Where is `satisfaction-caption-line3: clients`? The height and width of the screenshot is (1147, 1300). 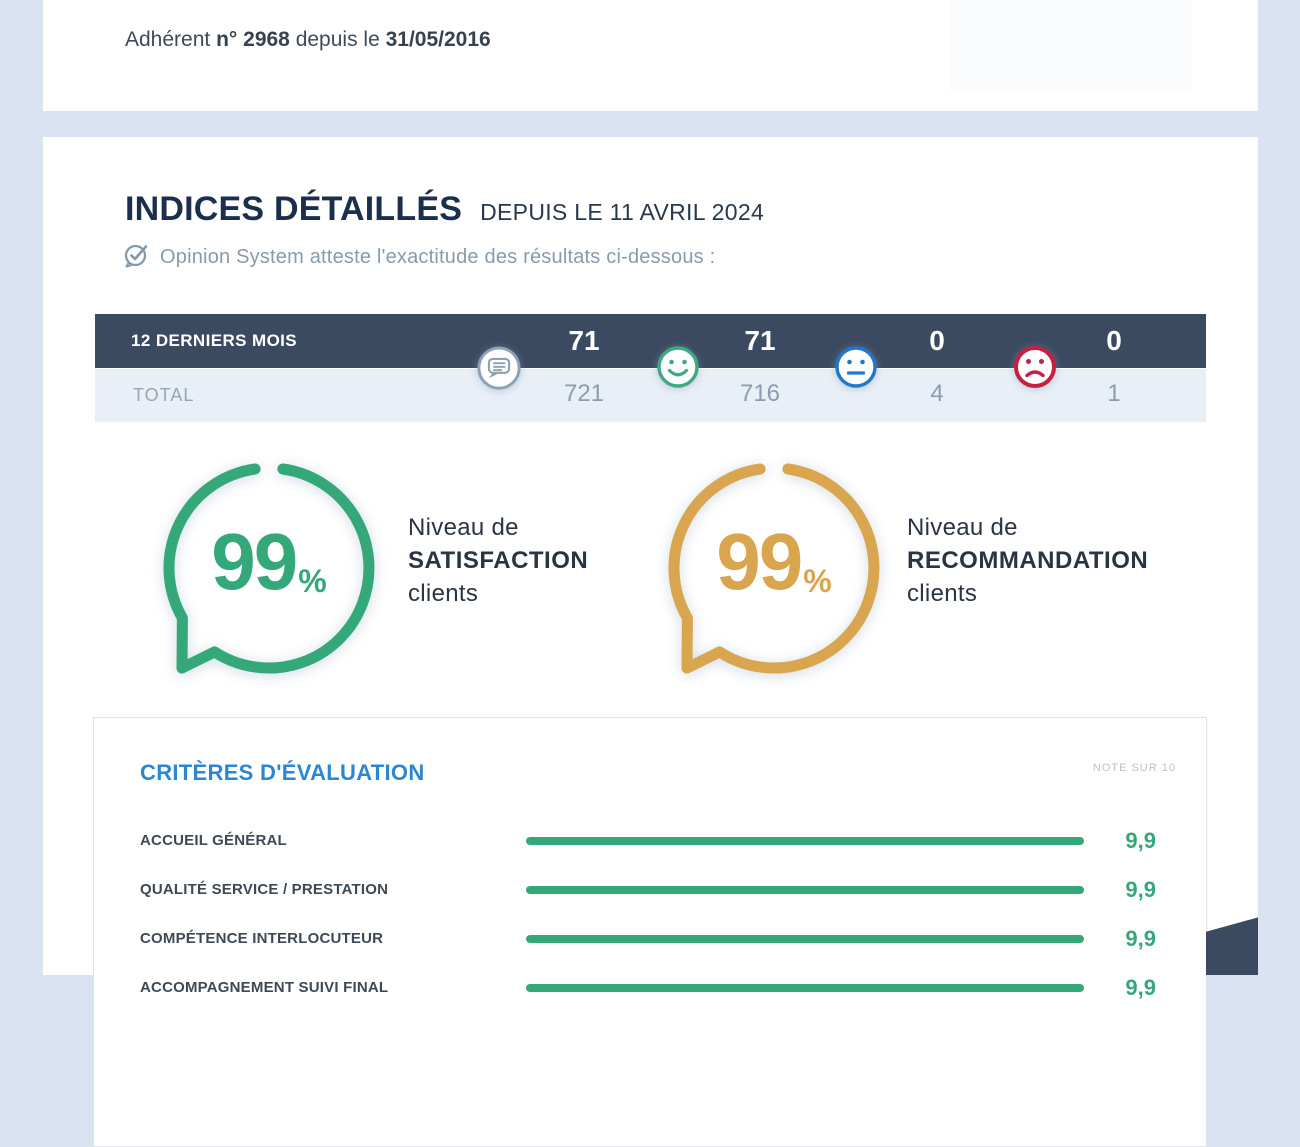
satisfaction-caption-line3: clients is located at coordinates (443, 593).